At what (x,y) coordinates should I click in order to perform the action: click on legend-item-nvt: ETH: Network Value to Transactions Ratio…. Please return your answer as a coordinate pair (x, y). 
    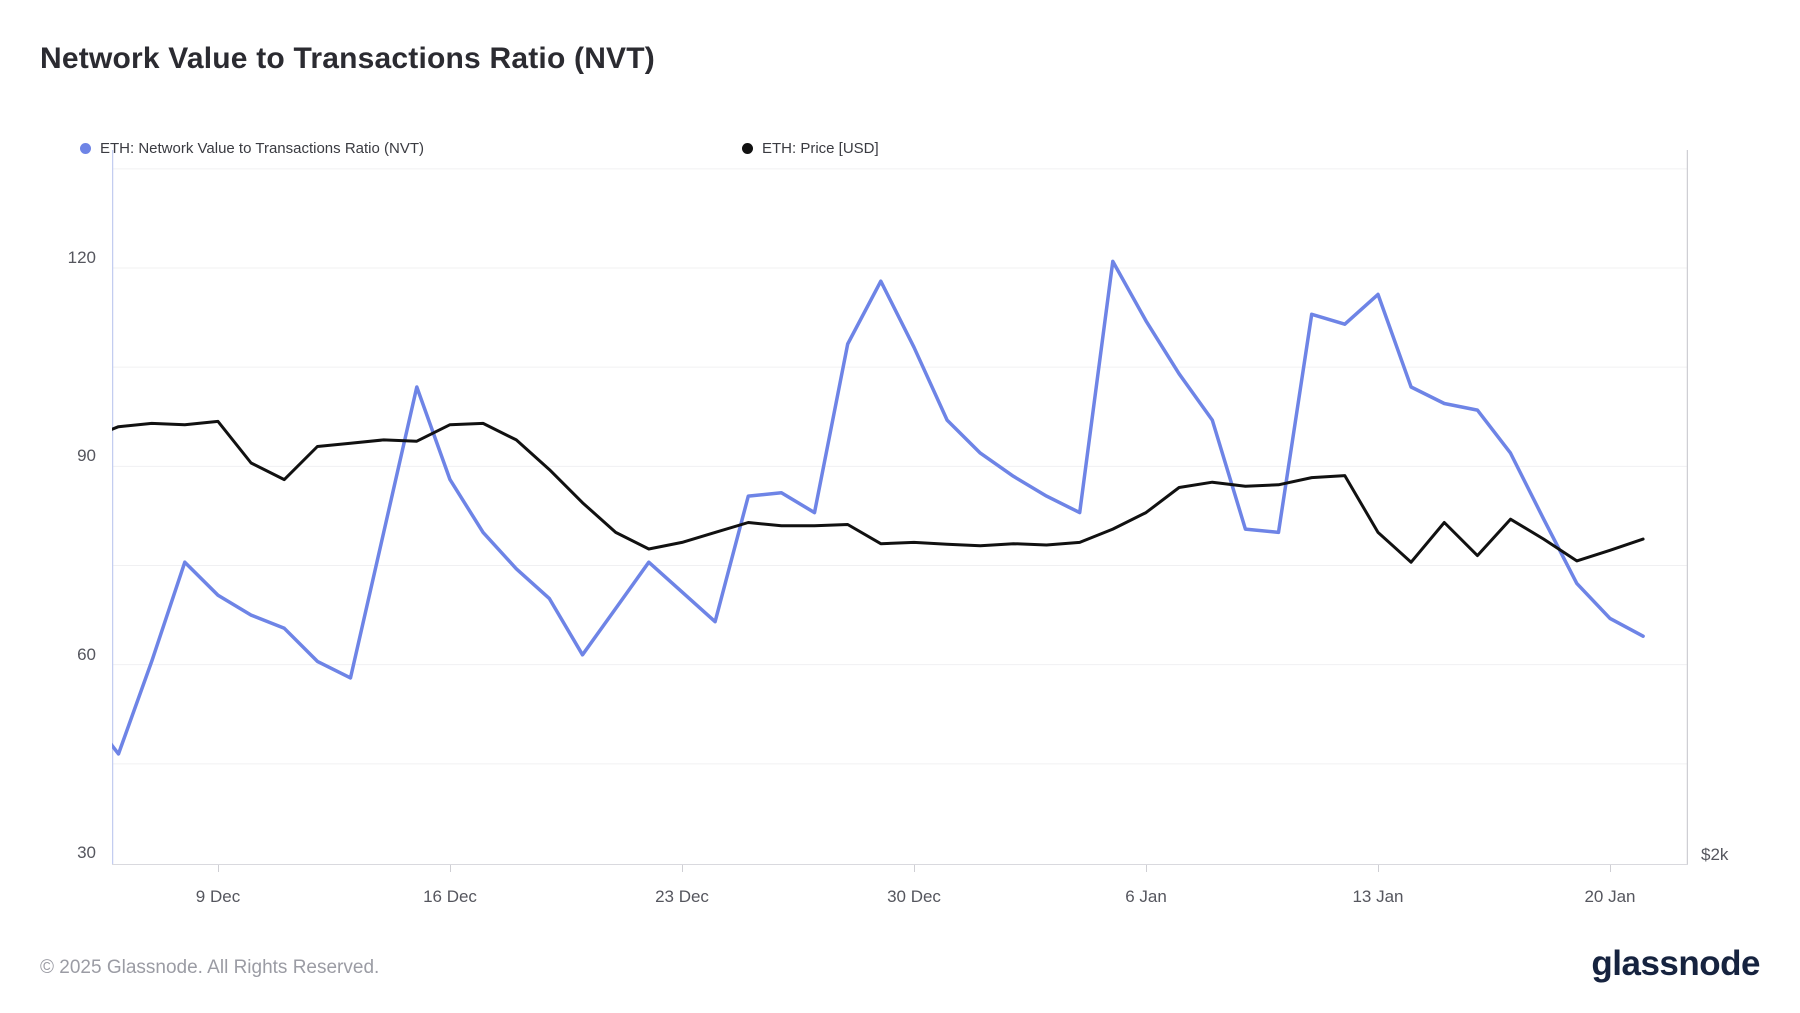
    Looking at the image, I should click on (252, 148).